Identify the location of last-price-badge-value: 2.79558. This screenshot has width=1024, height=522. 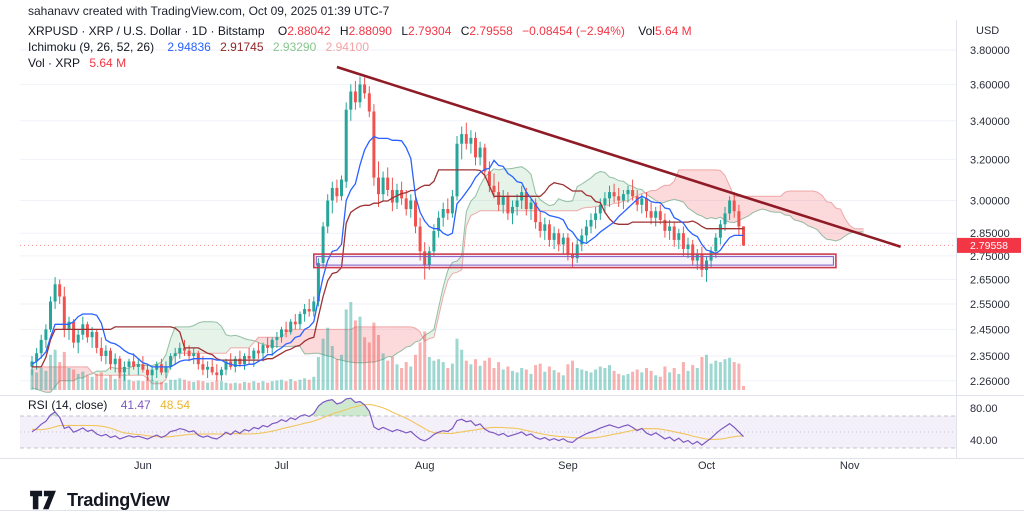
(989, 246).